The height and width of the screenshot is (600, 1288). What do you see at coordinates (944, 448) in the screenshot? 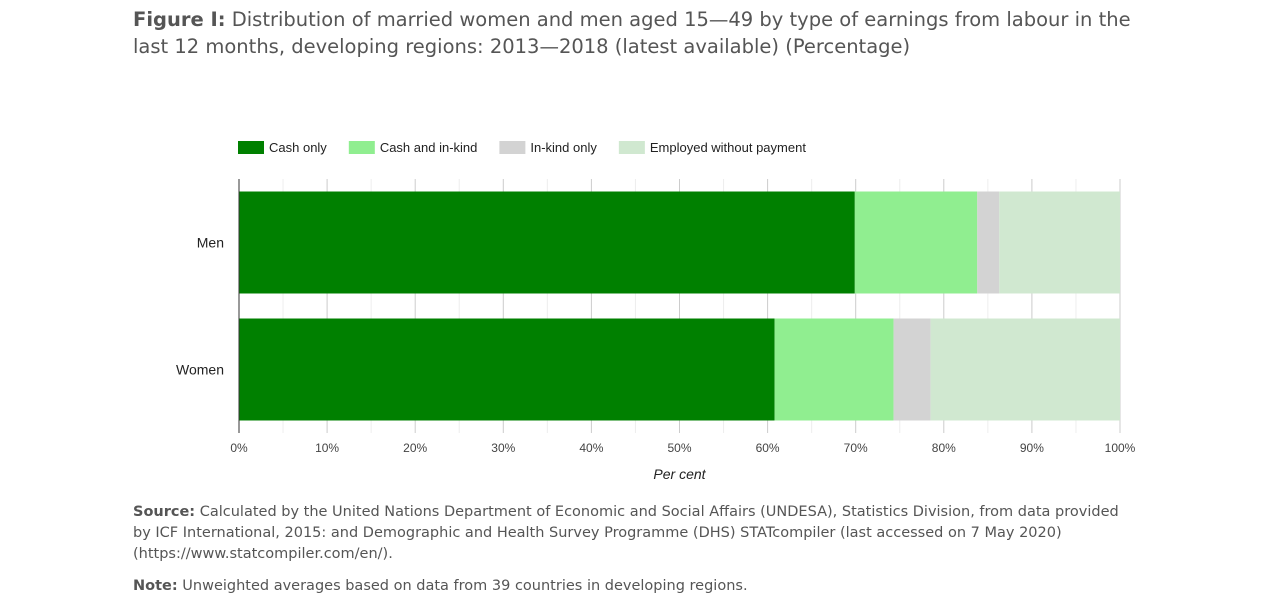
I see `x-tick-label: 80%` at bounding box center [944, 448].